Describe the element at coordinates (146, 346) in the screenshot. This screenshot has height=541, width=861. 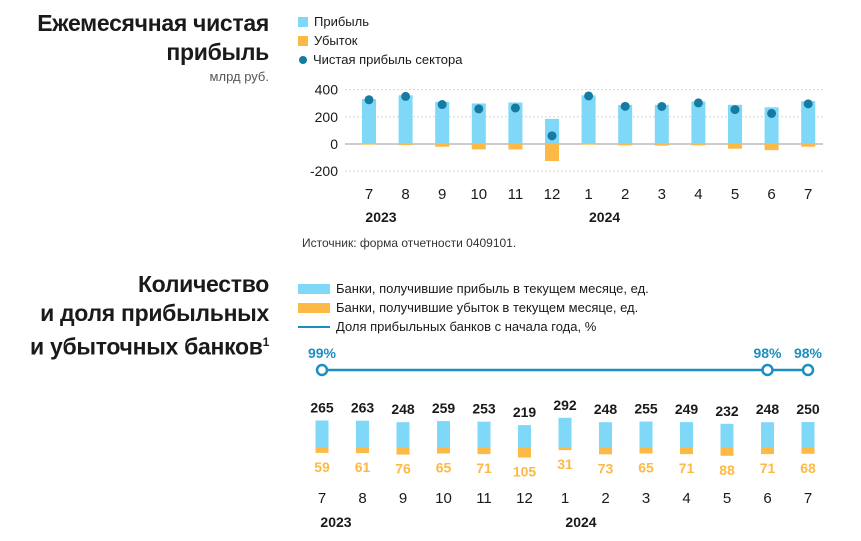
I see `banks-title-line3-text: и убыточных банков` at that location.